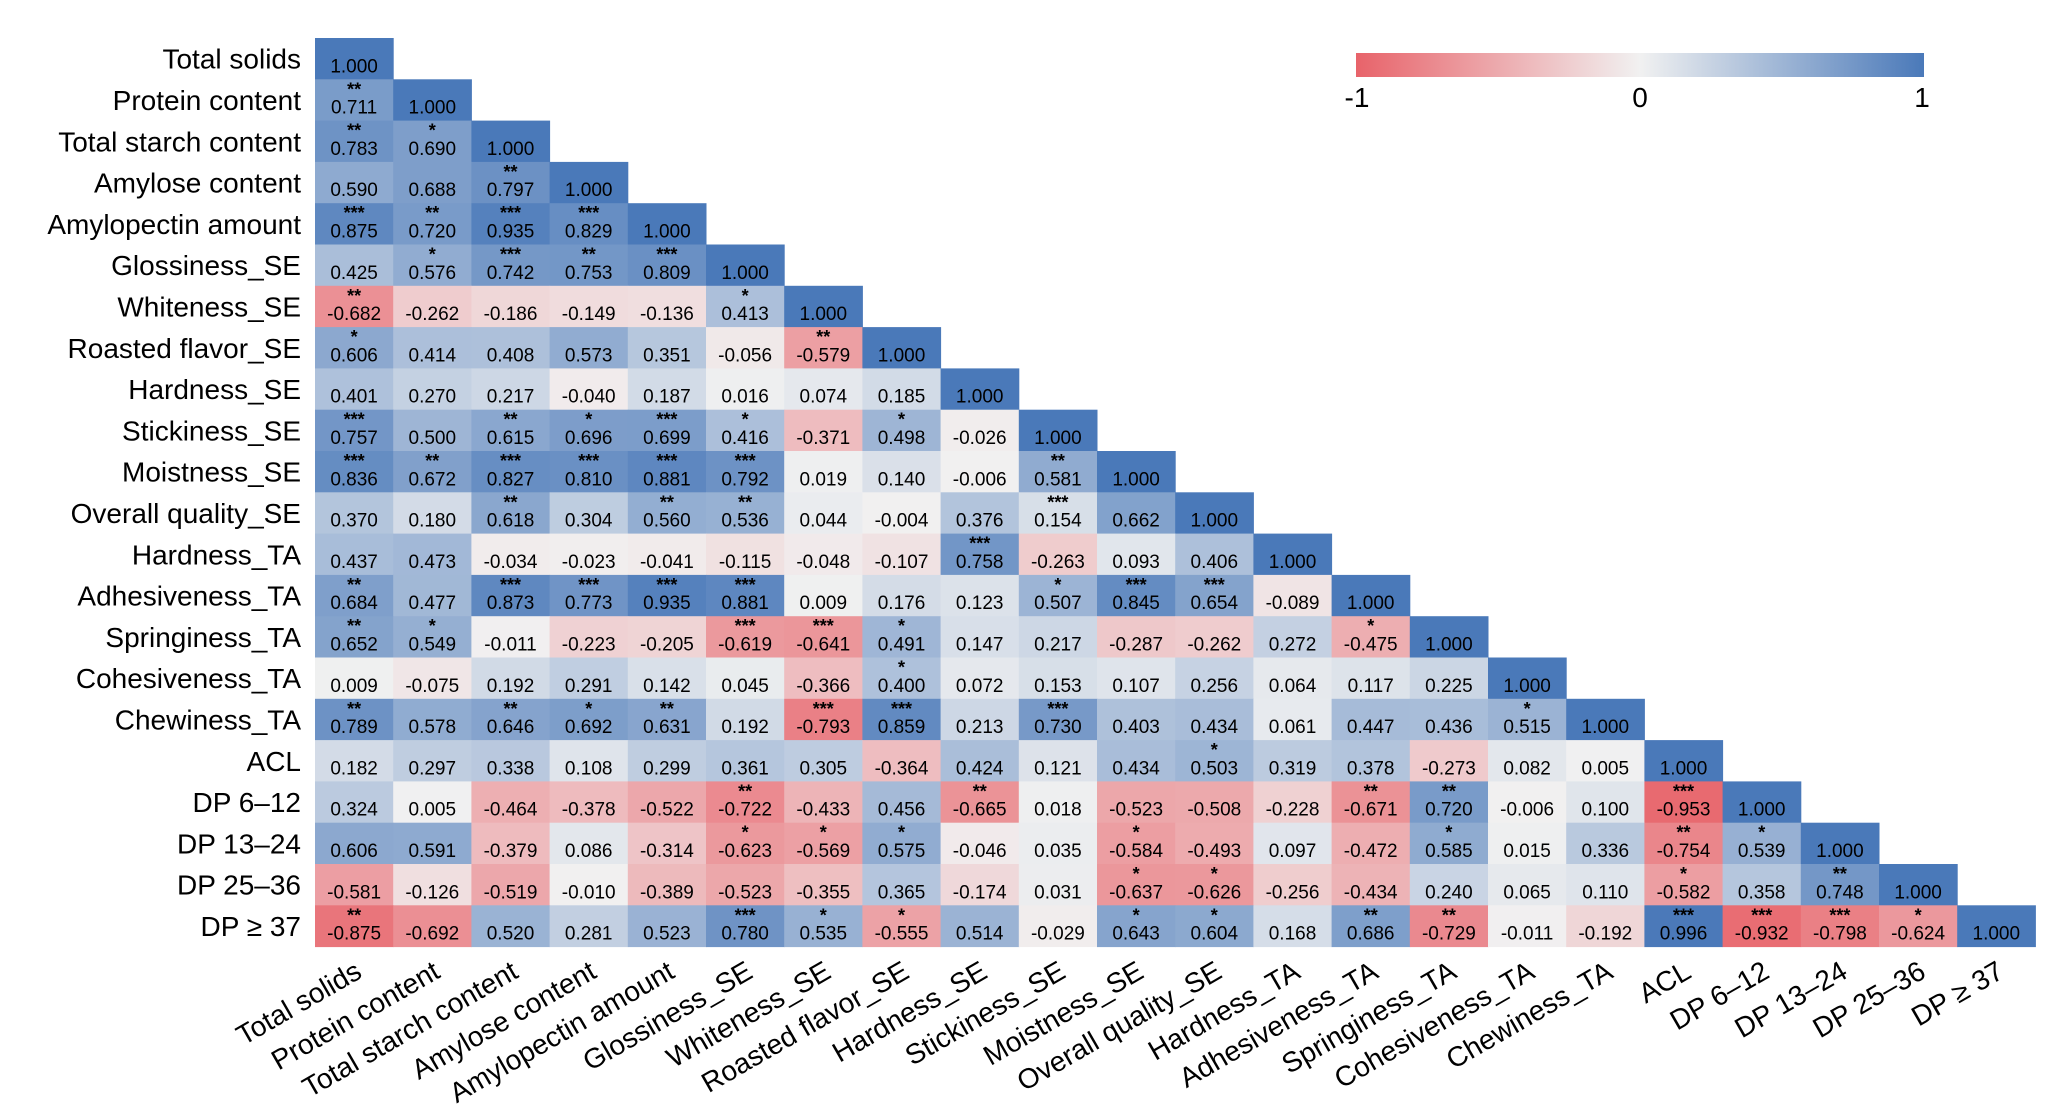  I want to click on cell-value-label: 0.515, so click(1527, 727).